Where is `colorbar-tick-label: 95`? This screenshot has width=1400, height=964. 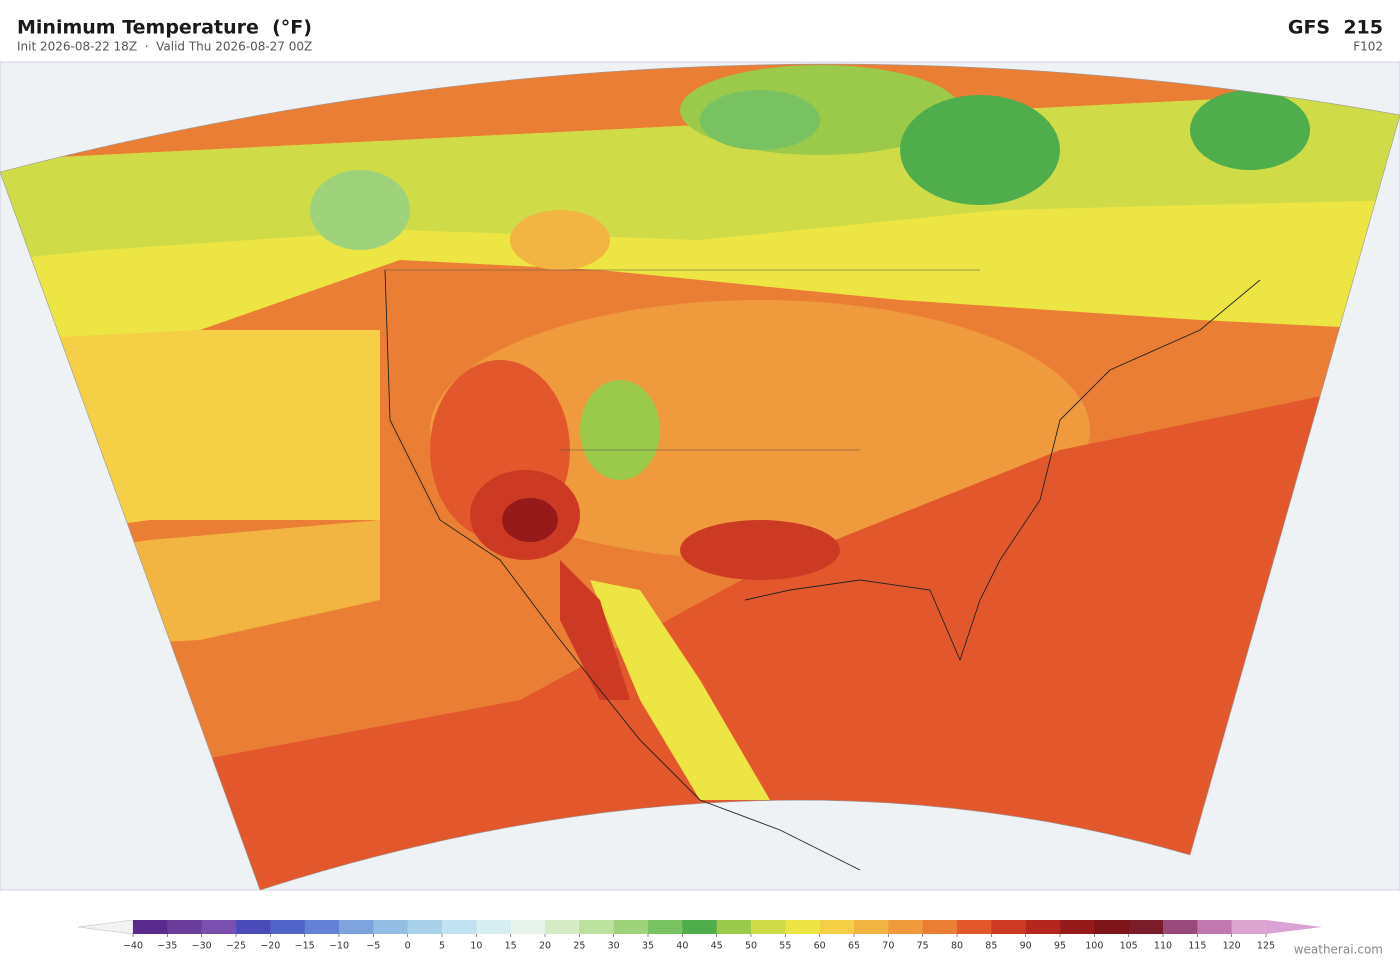 colorbar-tick-label: 95 is located at coordinates (1060, 946).